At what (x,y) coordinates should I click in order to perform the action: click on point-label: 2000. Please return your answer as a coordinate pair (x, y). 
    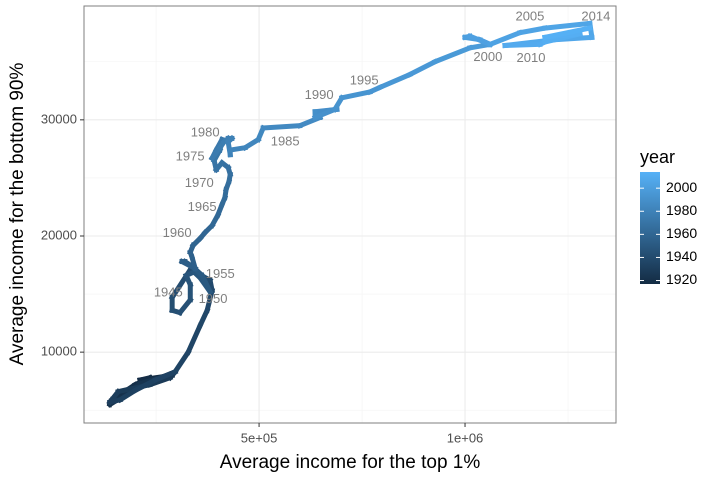
    Looking at the image, I should click on (487, 56).